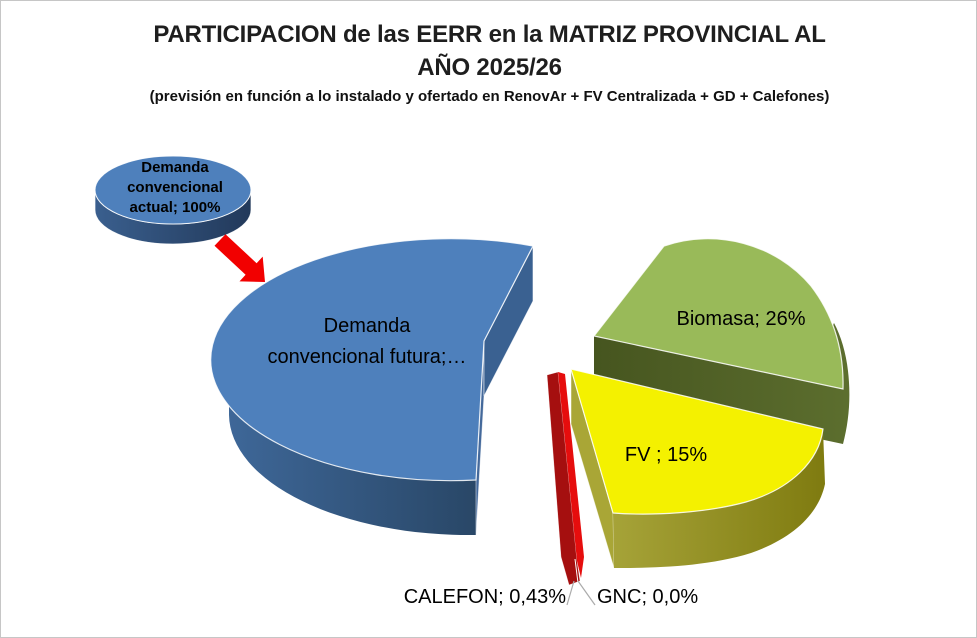 This screenshot has height=638, width=977. What do you see at coordinates (722, 383) in the screenshot?
I see `slice-biomasa-side` at bounding box center [722, 383].